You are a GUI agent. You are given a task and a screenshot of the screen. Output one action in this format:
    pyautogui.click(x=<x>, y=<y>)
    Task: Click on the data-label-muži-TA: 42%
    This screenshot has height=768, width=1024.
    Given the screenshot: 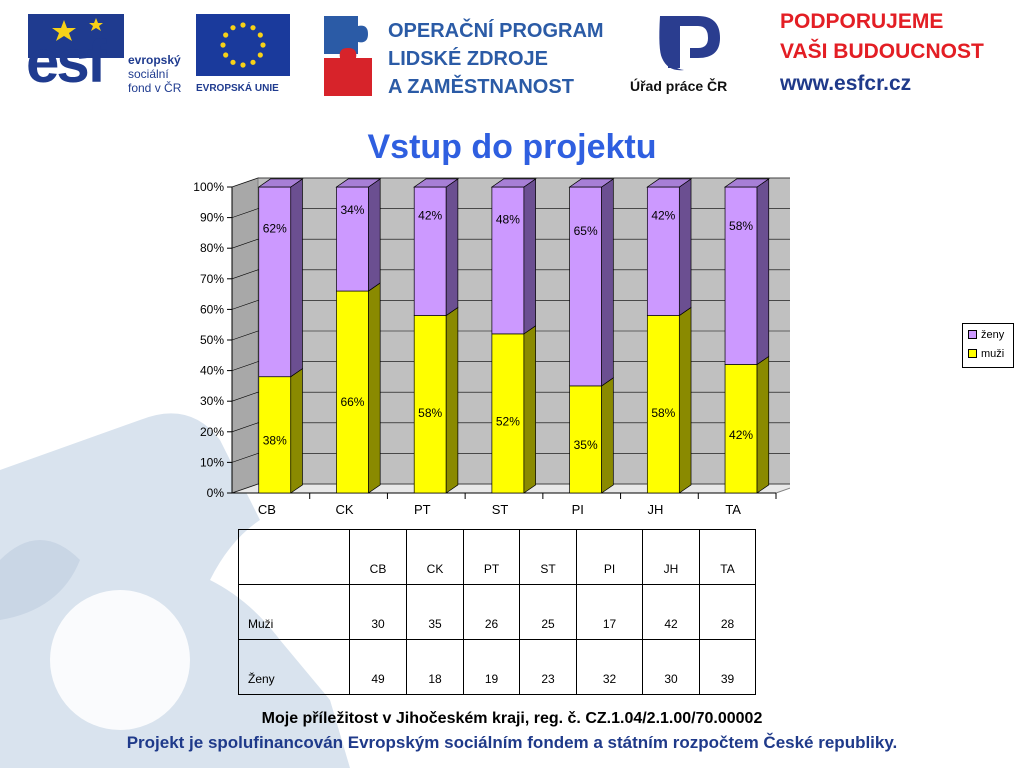 What is the action you would take?
    pyautogui.click(x=741, y=435)
    